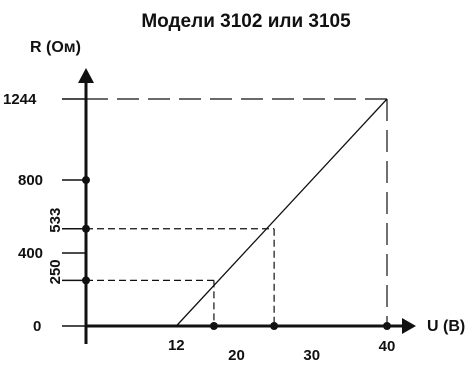 Image resolution: width=472 pixels, height=381 pixels. What do you see at coordinates (246, 21) in the screenshot?
I see `chart-title: Модели 3102 или 3105` at bounding box center [246, 21].